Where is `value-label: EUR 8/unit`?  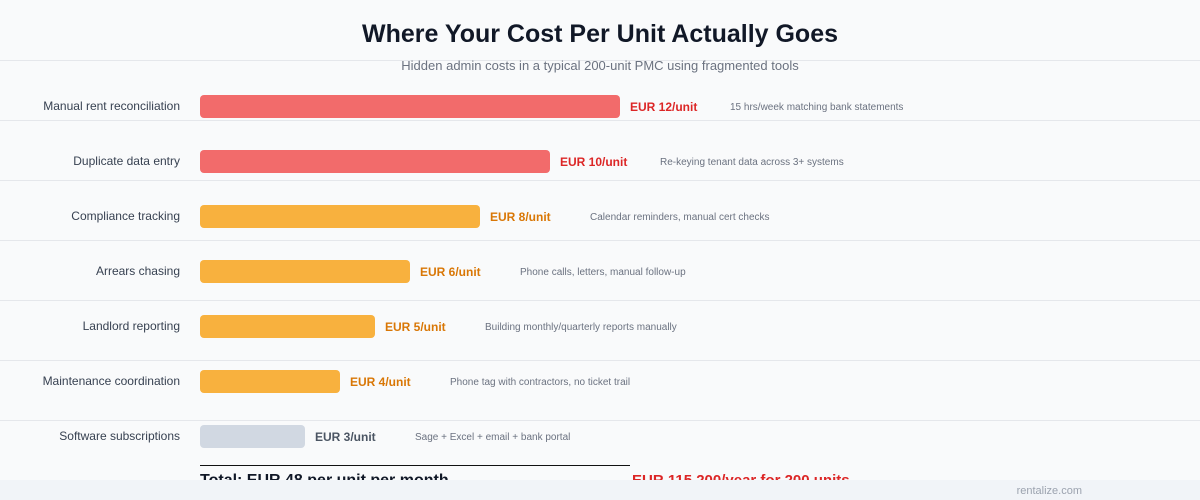
value-label: EUR 8/unit is located at coordinates (520, 217).